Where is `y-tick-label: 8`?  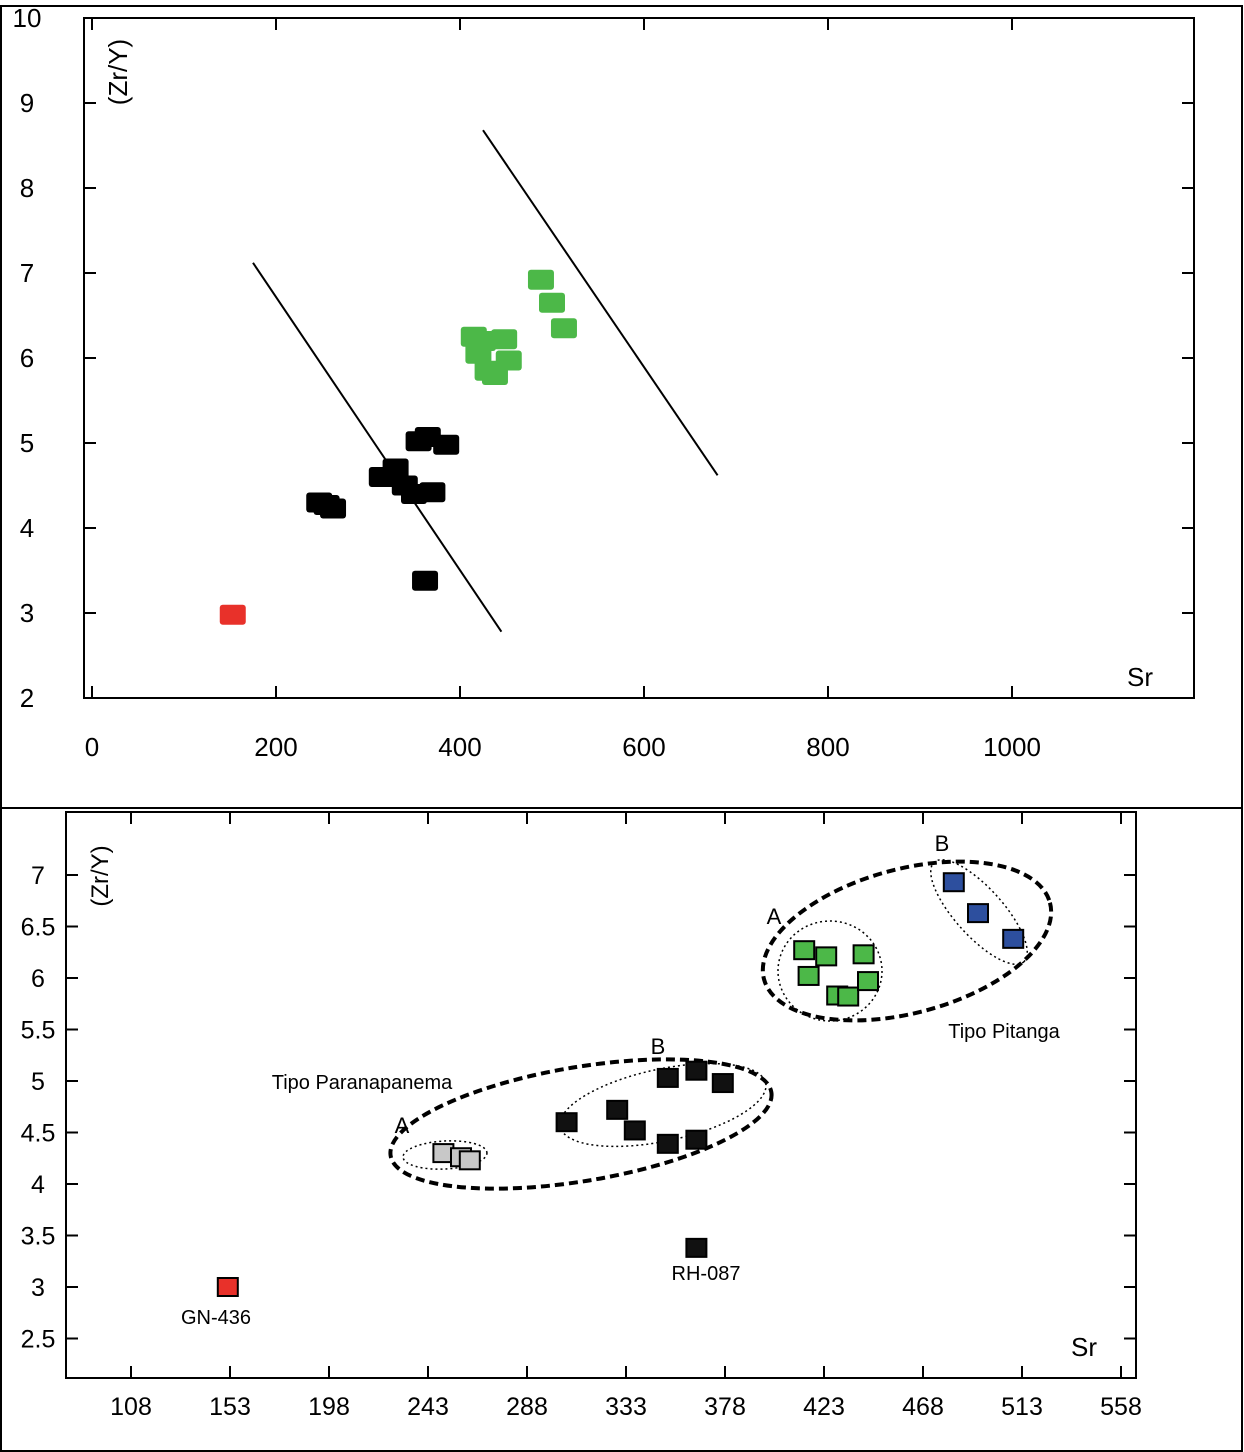
y-tick-label: 8 is located at coordinates (27, 188).